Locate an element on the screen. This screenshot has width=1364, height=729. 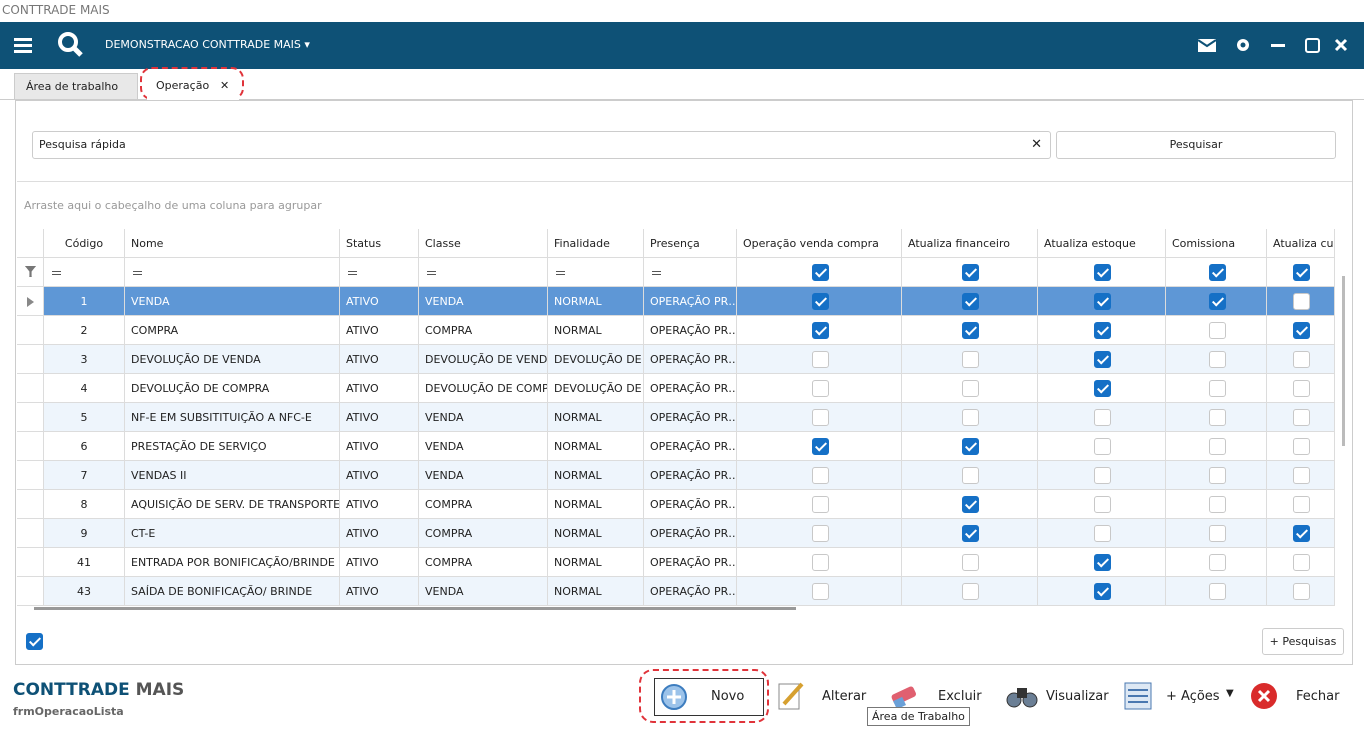
table-cell: NF-E EM SUBSITITUIÇÃO A NFC-E is located at coordinates (232, 417).